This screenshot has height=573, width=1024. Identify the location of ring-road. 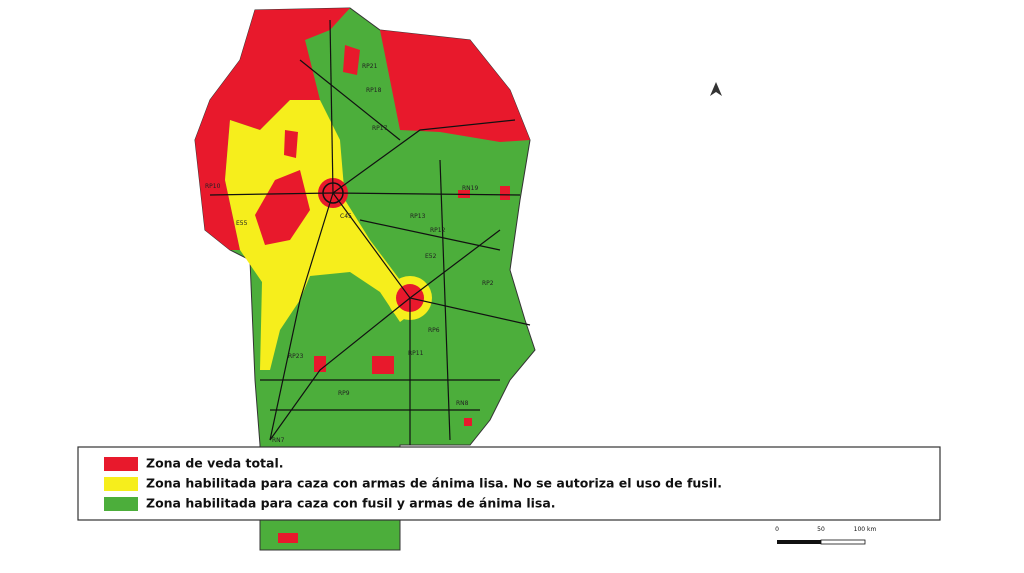
(333, 193).